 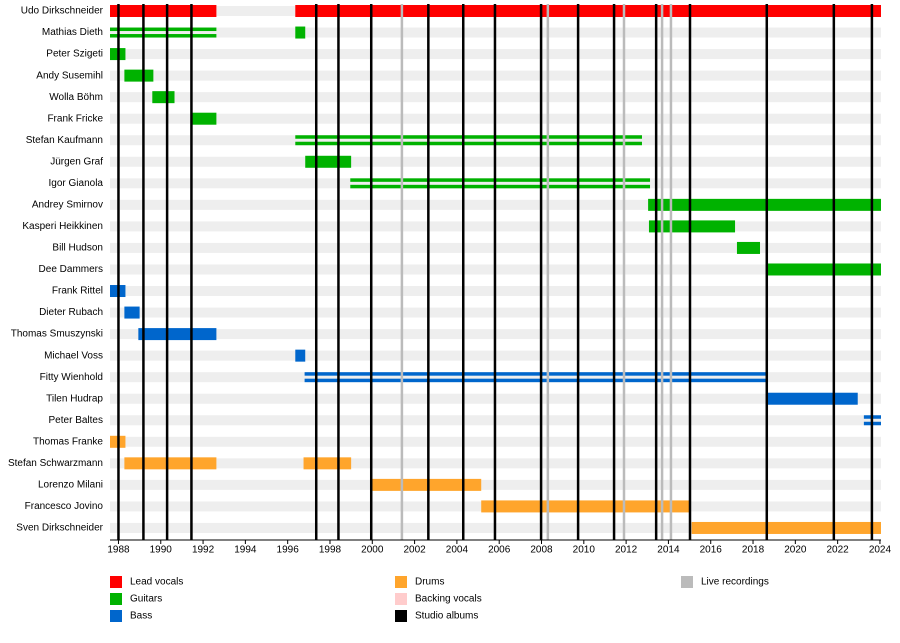 What do you see at coordinates (64, 140) in the screenshot?
I see `row-label: Stefan Kaufmann` at bounding box center [64, 140].